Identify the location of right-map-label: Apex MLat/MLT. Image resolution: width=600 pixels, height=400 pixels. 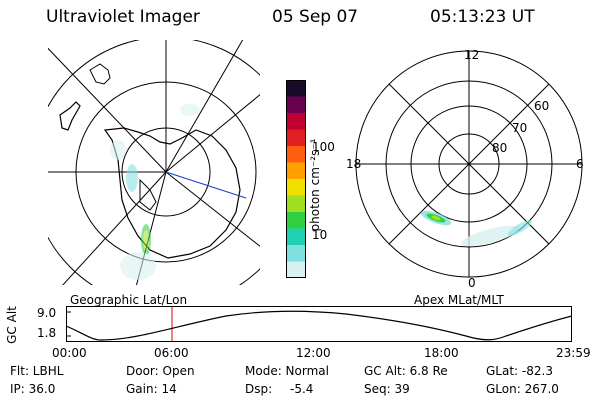
(459, 300).